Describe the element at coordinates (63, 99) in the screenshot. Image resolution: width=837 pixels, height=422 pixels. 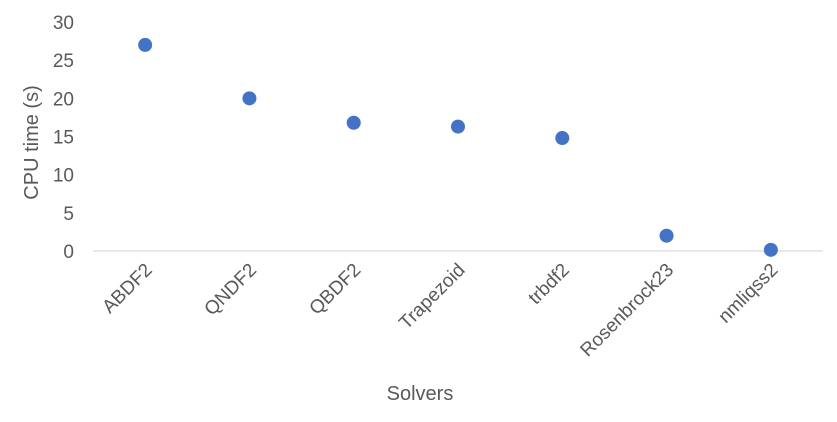
I see `y-tick-label: 20` at that location.